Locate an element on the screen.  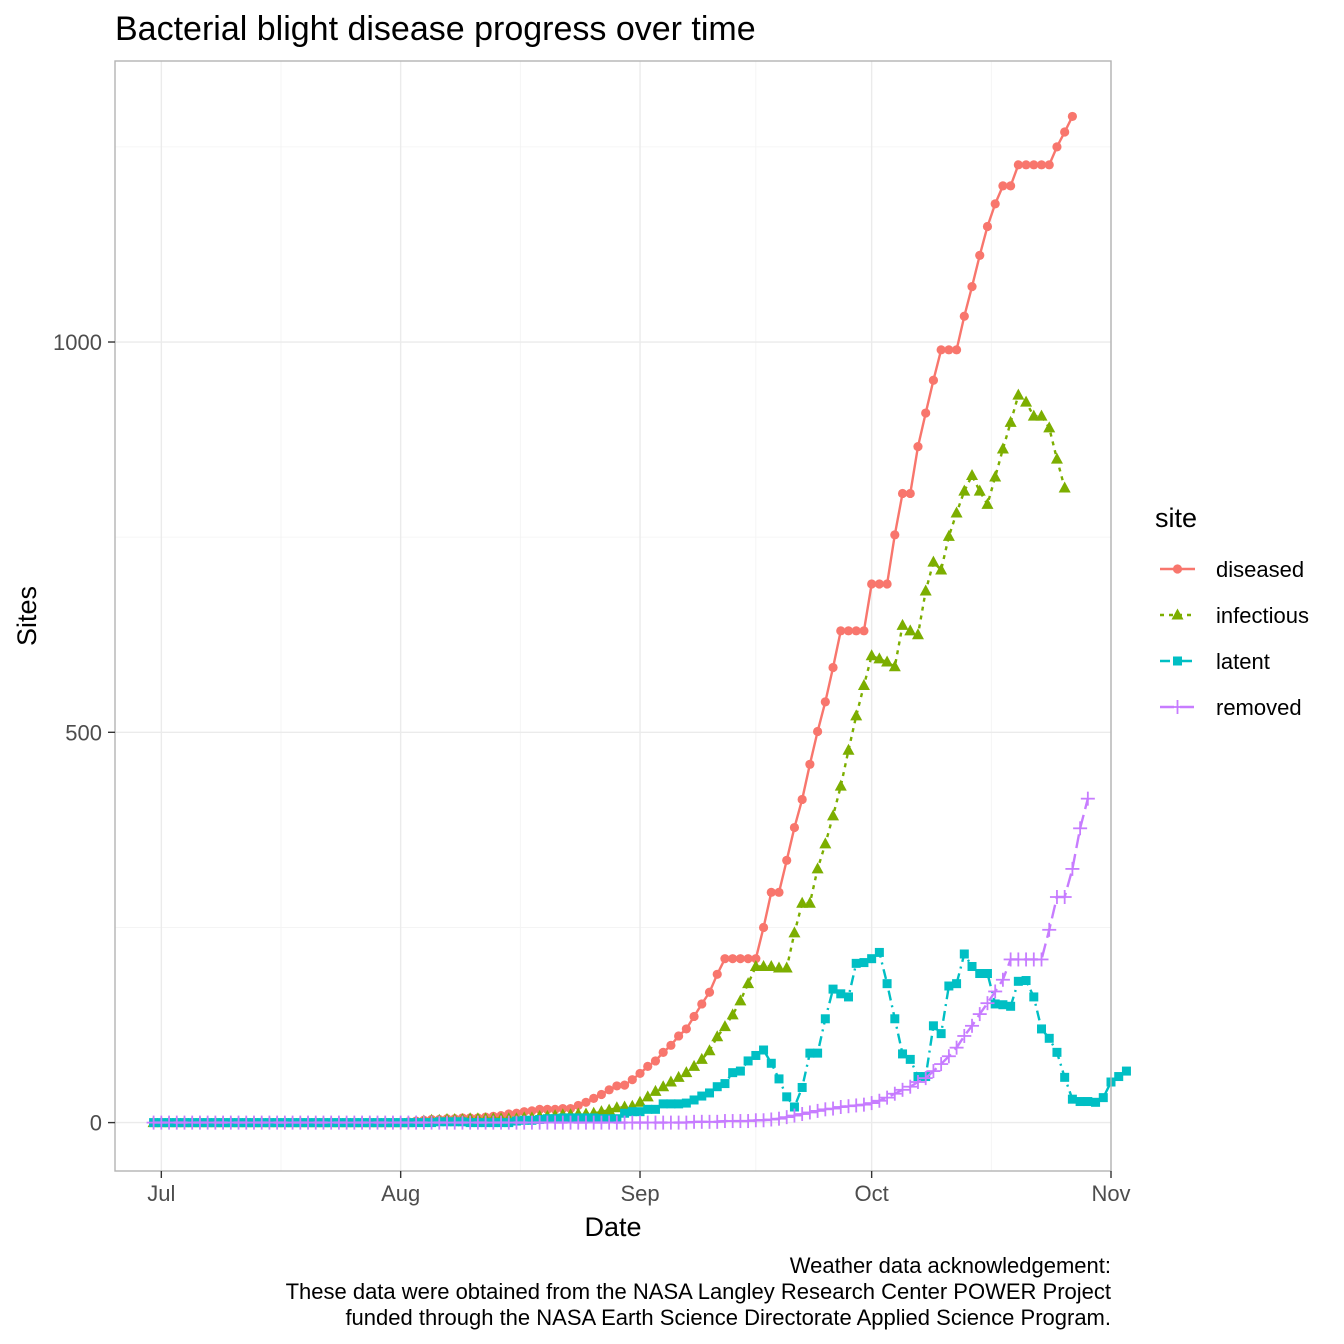
legend-item-removed: removed is located at coordinates (1231, 707).